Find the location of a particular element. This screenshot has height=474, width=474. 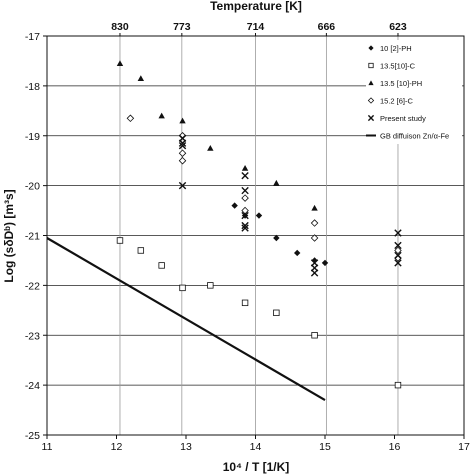

y-tick-label: -23 is located at coordinates (32, 336).